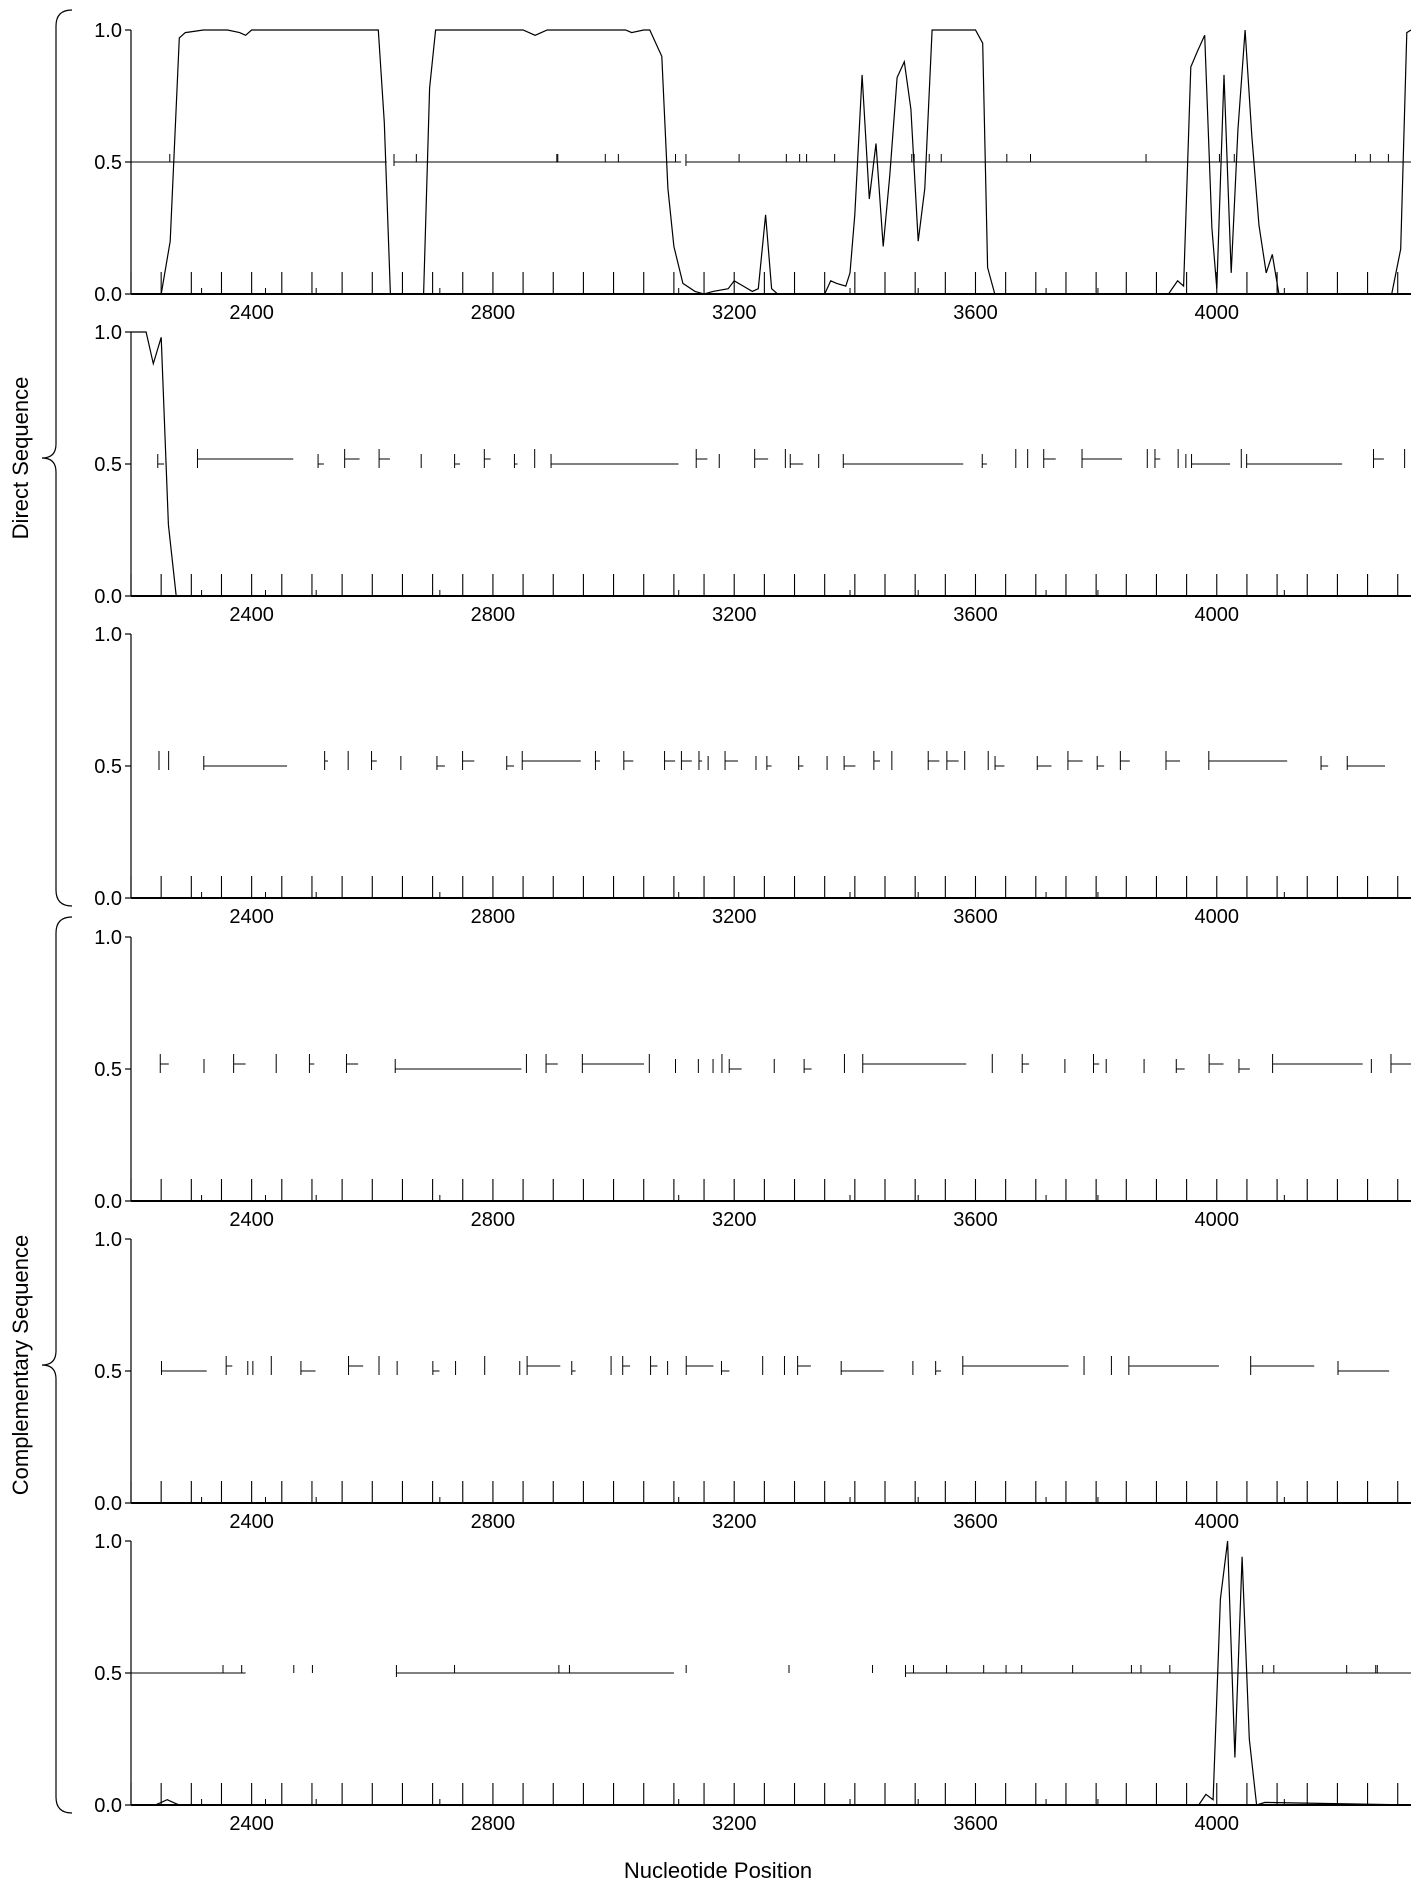 This screenshot has width=1411, height=1885. What do you see at coordinates (40, 458) in the screenshot?
I see `group-direct: Direct Sequence` at bounding box center [40, 458].